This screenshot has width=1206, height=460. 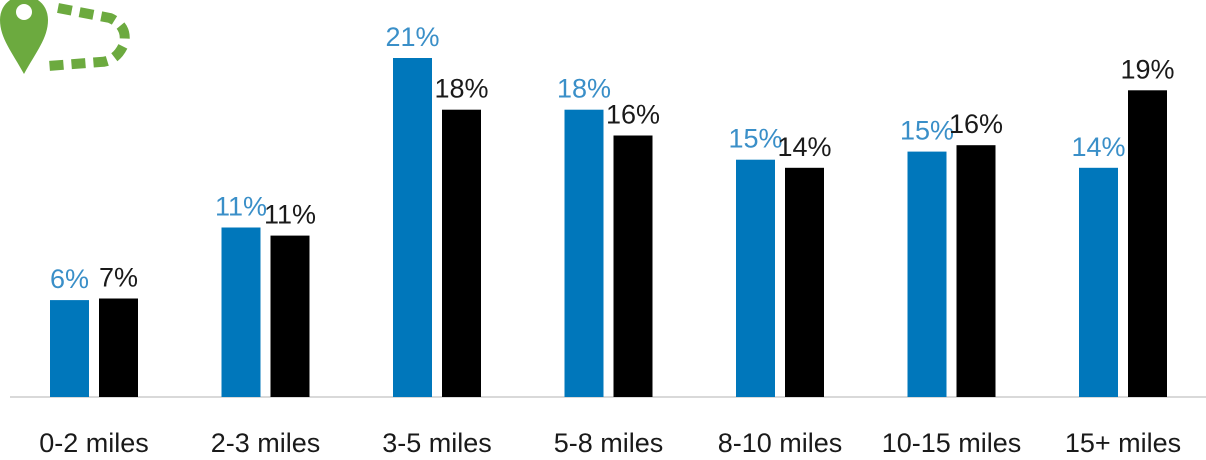 I want to click on category-label-3: 5-8 miles, so click(x=609, y=443).